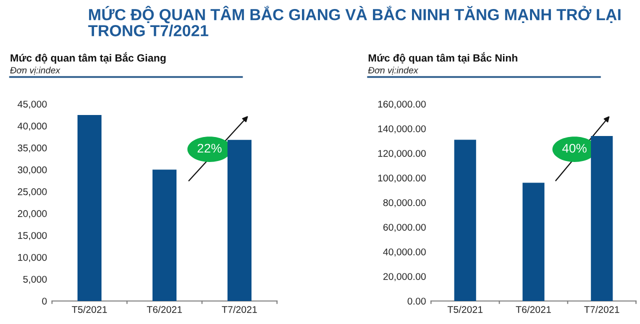  I want to click on y-tick-label: 160,000.00, so click(402, 104).